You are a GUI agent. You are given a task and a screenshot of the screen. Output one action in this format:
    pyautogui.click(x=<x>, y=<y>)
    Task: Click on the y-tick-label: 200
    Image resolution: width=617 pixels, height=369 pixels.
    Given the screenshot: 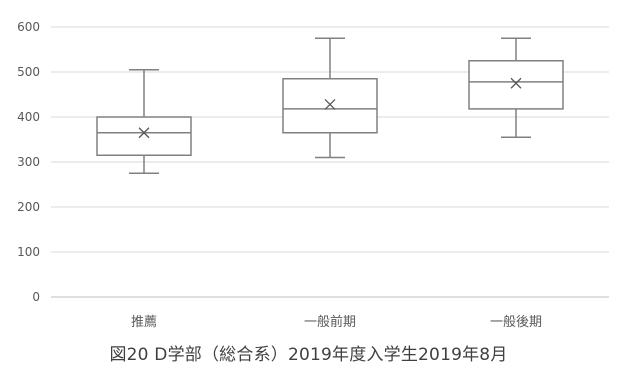 What is the action you would take?
    pyautogui.click(x=28, y=207)
    